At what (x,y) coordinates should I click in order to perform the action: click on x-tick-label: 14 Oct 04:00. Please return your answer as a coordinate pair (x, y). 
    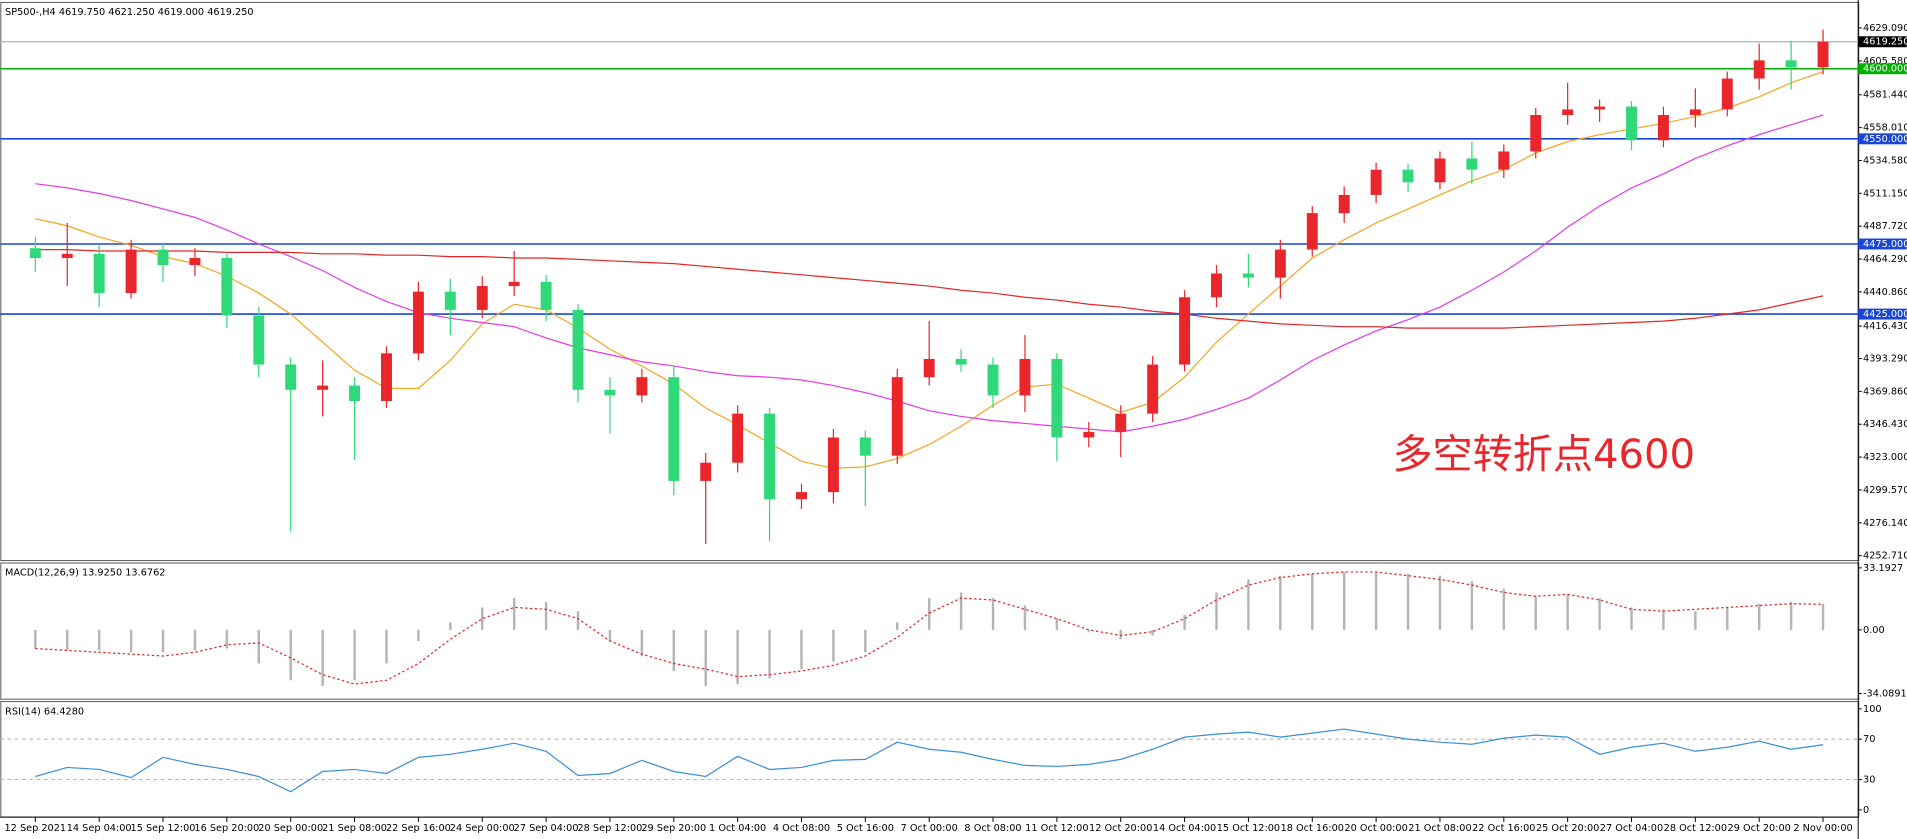
    Looking at the image, I should click on (1184, 828).